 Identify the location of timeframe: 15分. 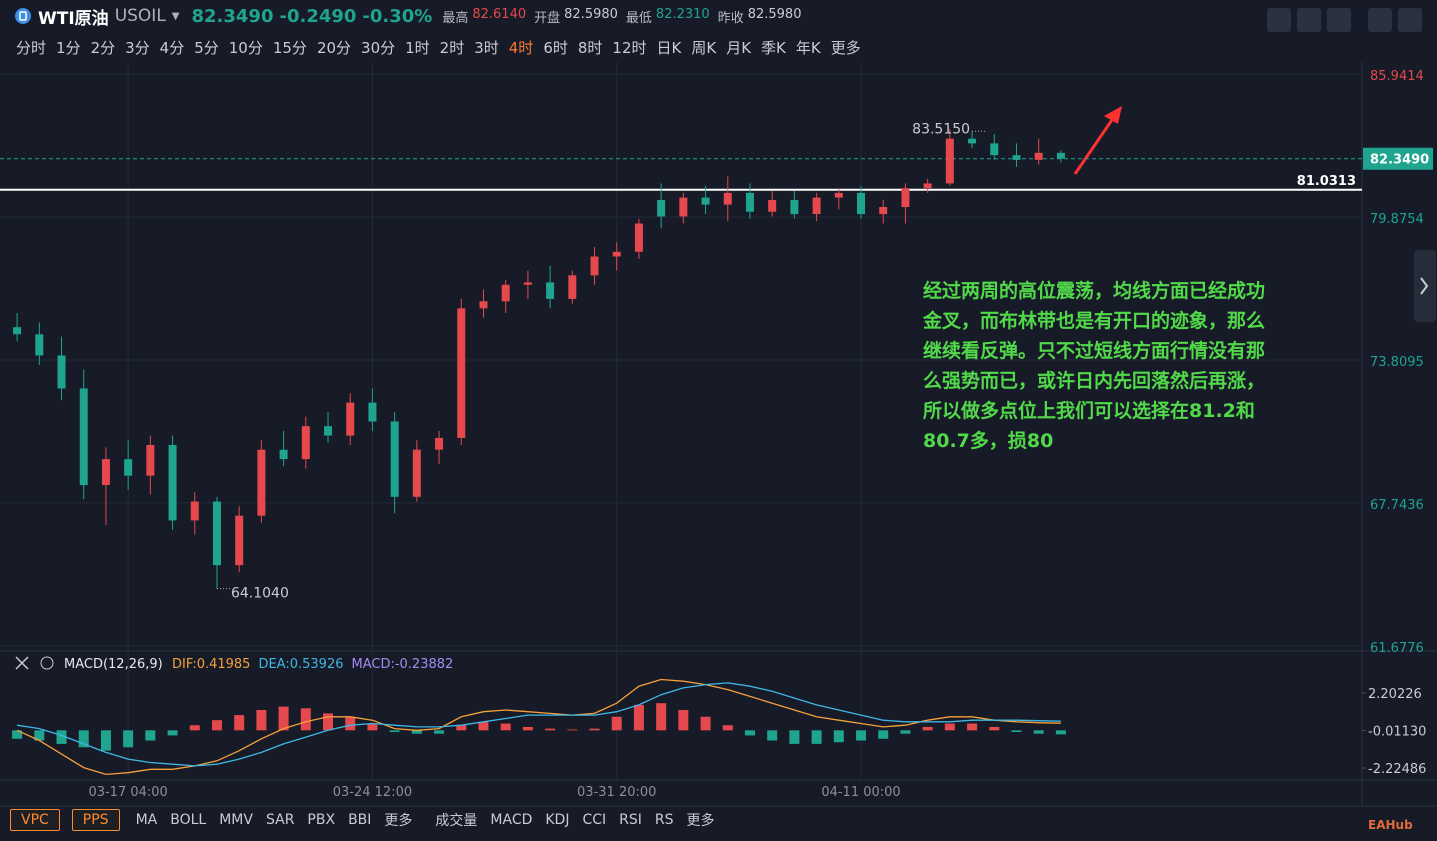
(289, 47).